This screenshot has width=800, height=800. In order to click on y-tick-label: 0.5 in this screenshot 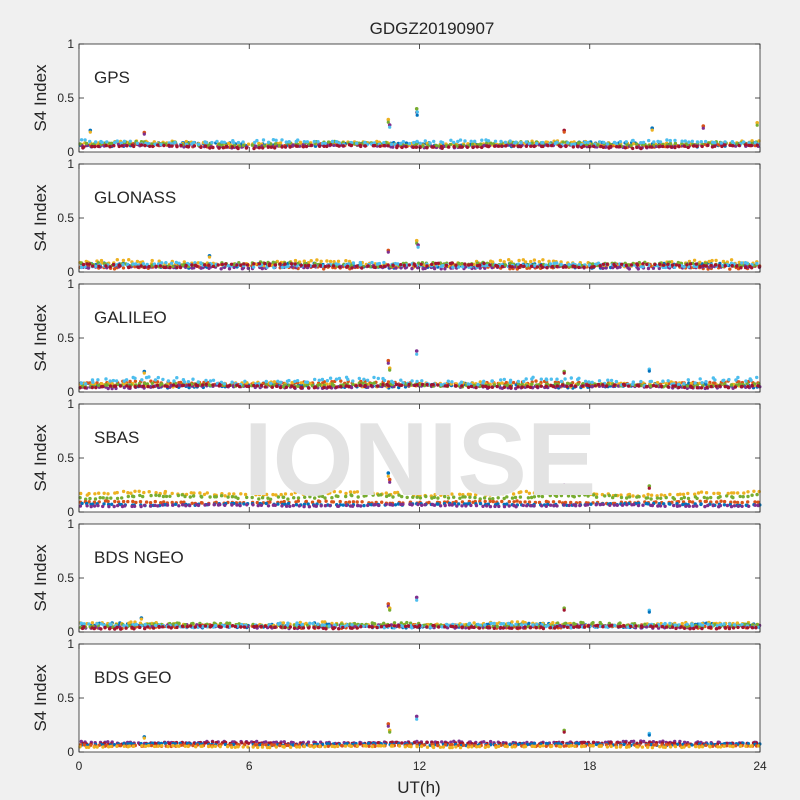, I will do `click(65, 98)`.